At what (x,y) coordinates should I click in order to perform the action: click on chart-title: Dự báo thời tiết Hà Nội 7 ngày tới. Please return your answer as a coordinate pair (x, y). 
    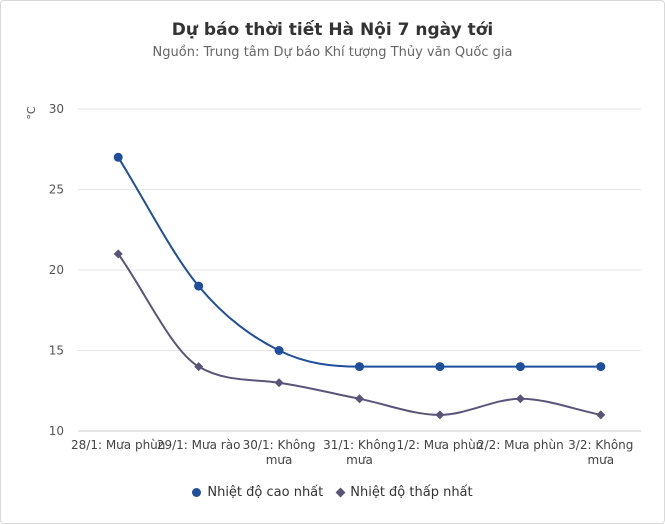
    Looking at the image, I should click on (332, 30).